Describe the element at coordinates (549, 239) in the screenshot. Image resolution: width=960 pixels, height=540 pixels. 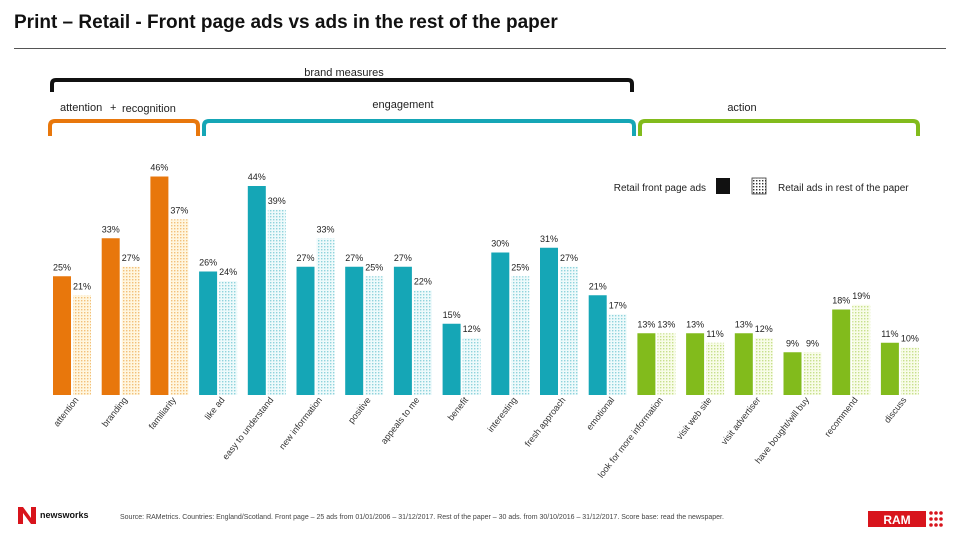
I see `value-label-fresh-approach-front: 31%` at that location.